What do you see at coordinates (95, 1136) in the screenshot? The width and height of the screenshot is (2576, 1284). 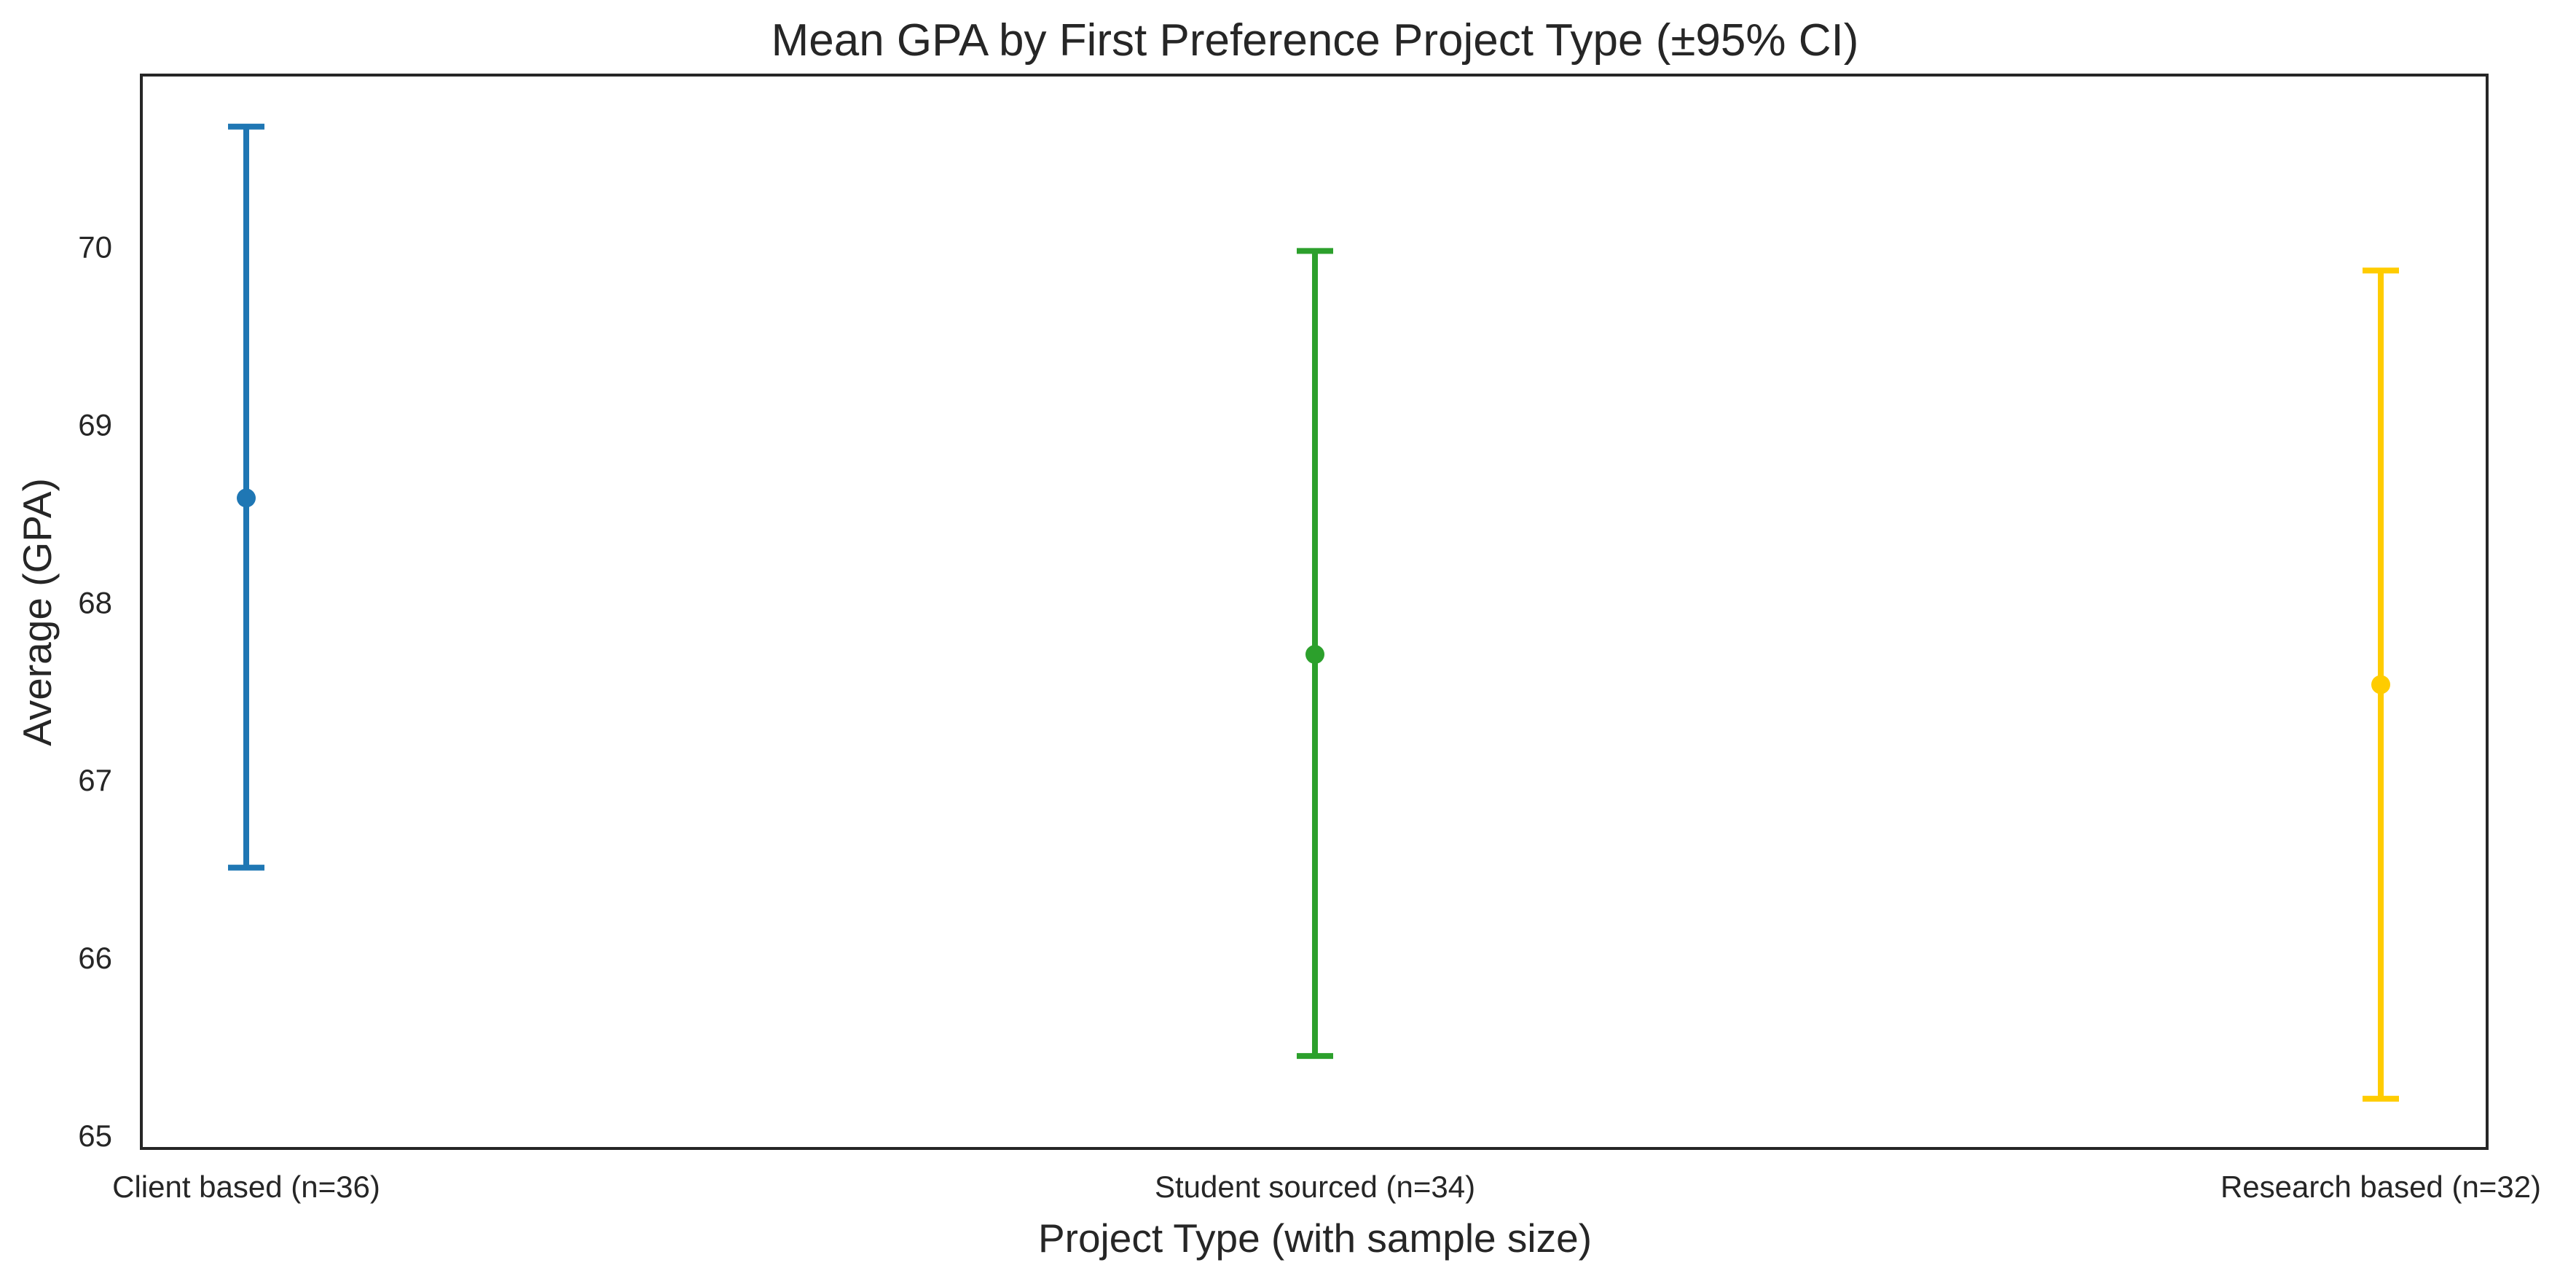 I see `y-tick-label: 65` at bounding box center [95, 1136].